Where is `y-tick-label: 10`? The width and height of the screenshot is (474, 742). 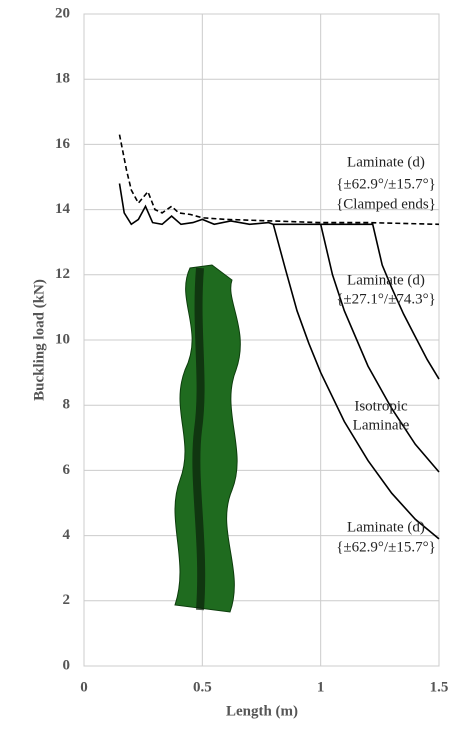
y-tick-label: 10 is located at coordinates (62, 339).